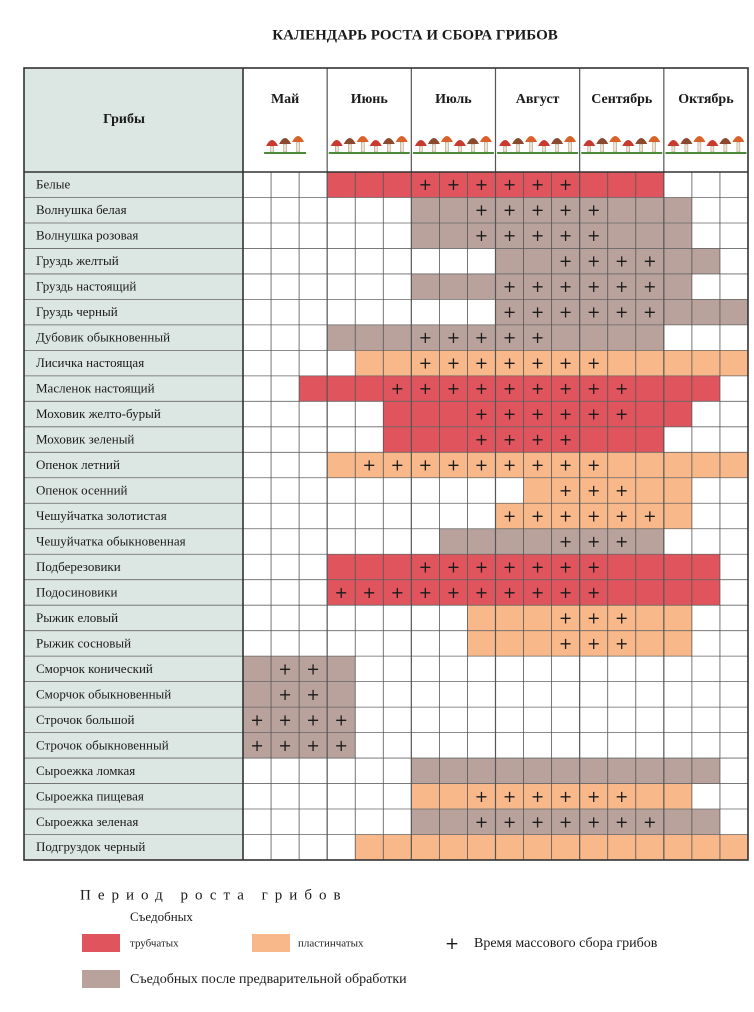  What do you see at coordinates (214, 895) in the screenshot?
I see `legend-heading: Период роста грибов` at bounding box center [214, 895].